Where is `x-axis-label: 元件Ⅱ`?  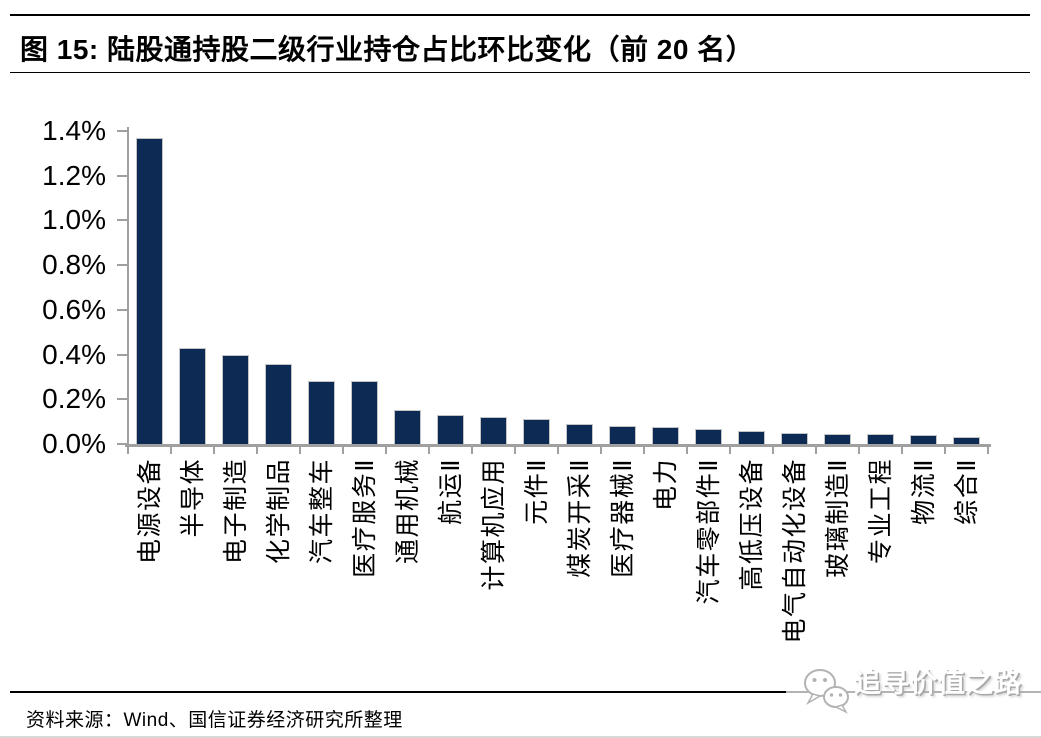 x-axis-label: 元件Ⅱ is located at coordinates (536, 568).